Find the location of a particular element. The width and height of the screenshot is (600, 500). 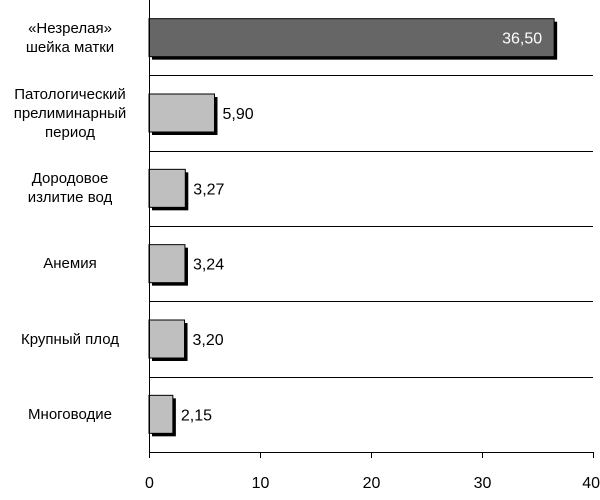

category-label: «Незрелая» шейка матки is located at coordinates (70, 37).